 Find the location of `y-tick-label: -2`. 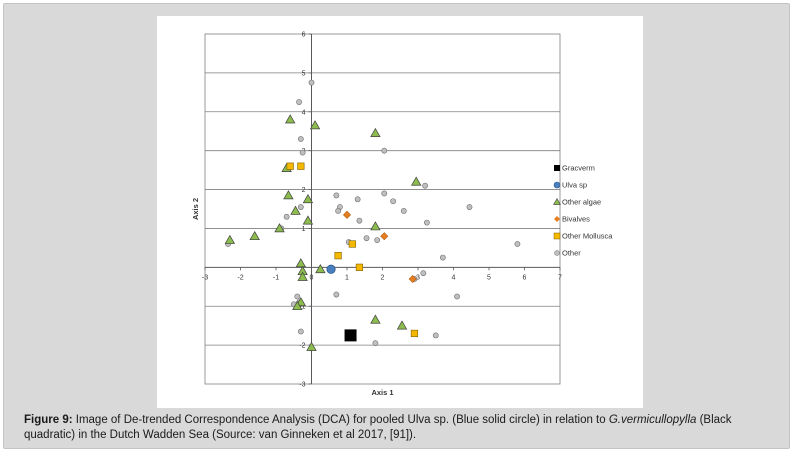

y-tick-label: -2 is located at coordinates (302, 346).